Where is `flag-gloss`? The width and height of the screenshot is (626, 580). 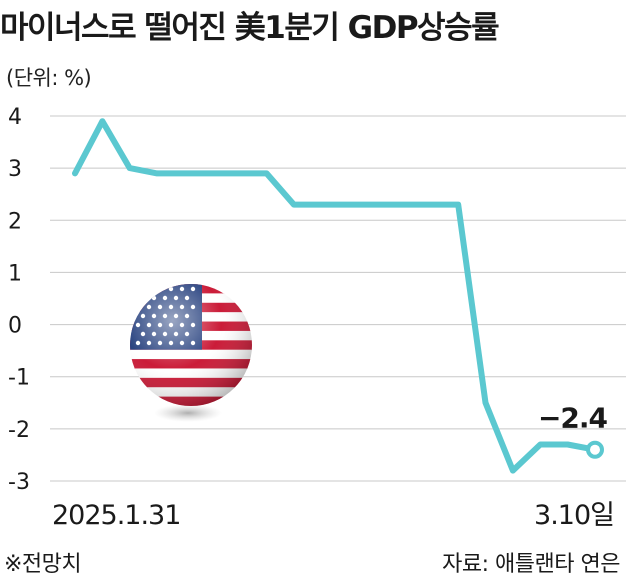 flag-gloss is located at coordinates (191, 345).